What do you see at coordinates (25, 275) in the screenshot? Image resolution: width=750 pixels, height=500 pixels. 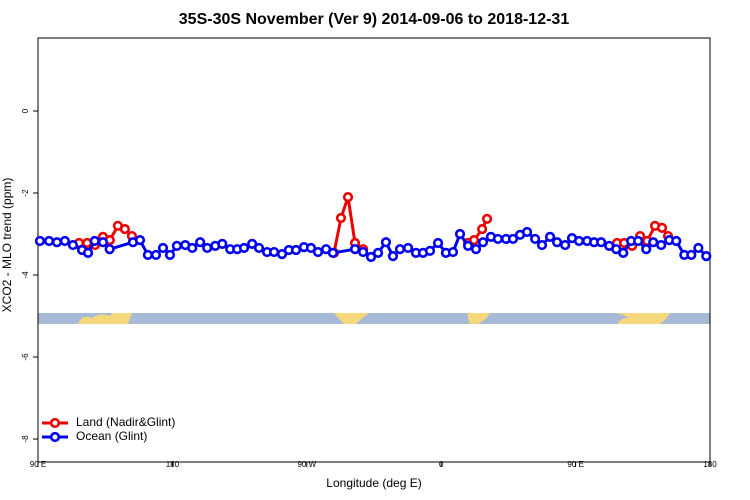 I see `y-tick-label: -4` at bounding box center [25, 275].